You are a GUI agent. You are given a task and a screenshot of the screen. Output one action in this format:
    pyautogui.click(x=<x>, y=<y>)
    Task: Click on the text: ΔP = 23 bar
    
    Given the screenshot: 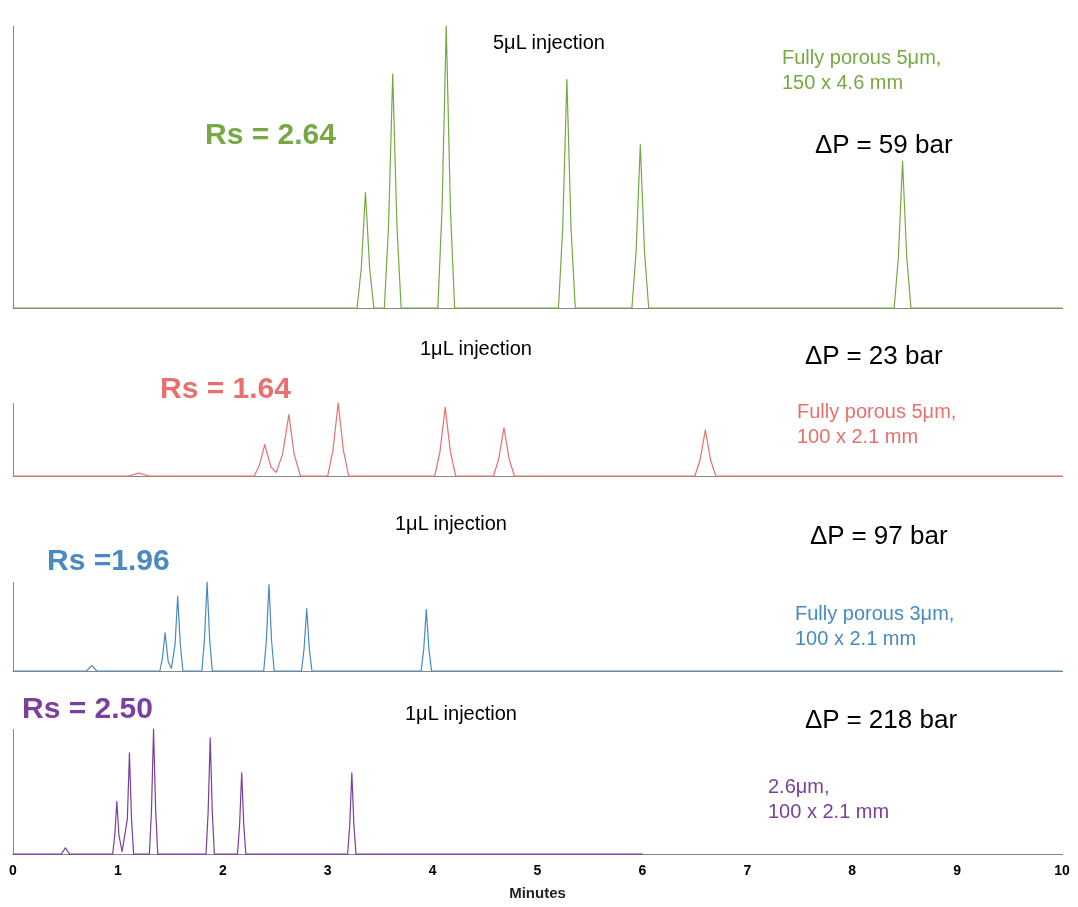 What is the action you would take?
    pyautogui.click(x=874, y=355)
    